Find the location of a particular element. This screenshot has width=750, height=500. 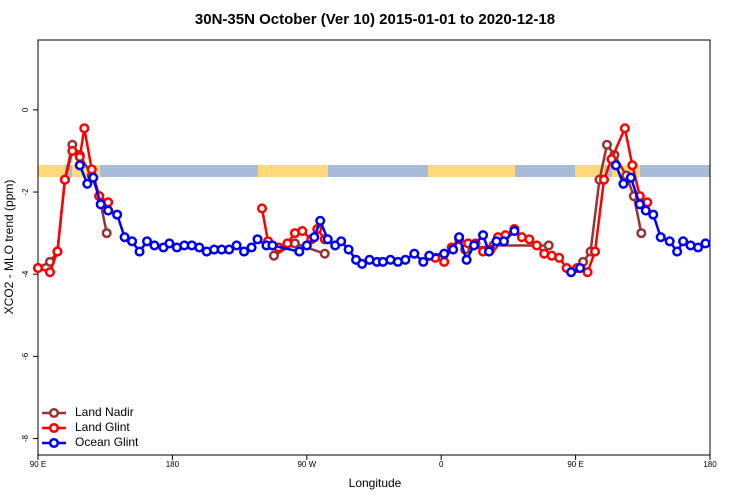

legend-label: Land Glint is located at coordinates (102, 427).